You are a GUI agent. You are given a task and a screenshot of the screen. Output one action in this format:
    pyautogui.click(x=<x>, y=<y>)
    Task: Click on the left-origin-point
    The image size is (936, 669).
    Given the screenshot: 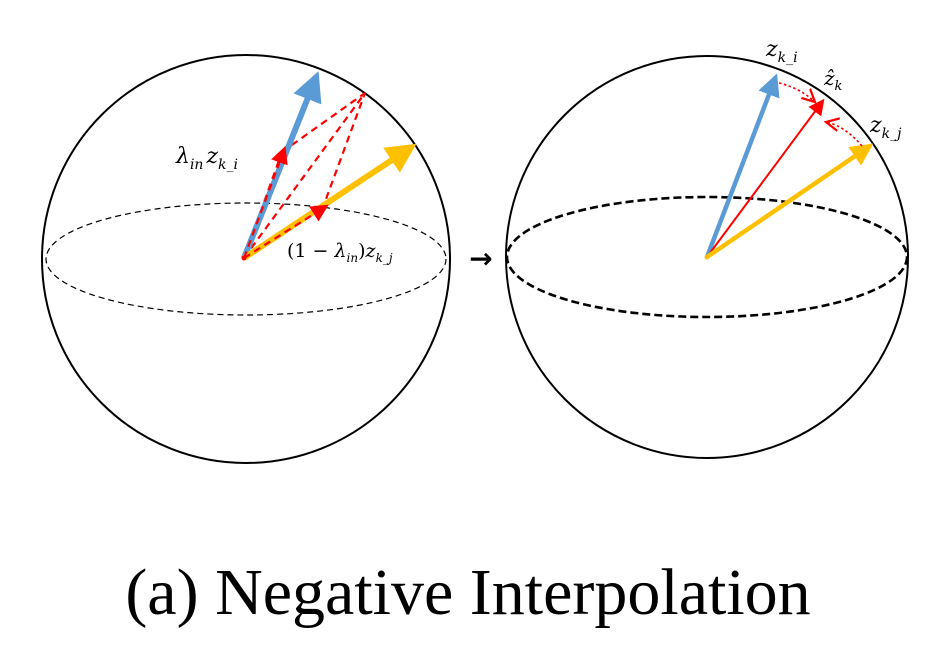 What is the action you would take?
    pyautogui.click(x=244, y=258)
    